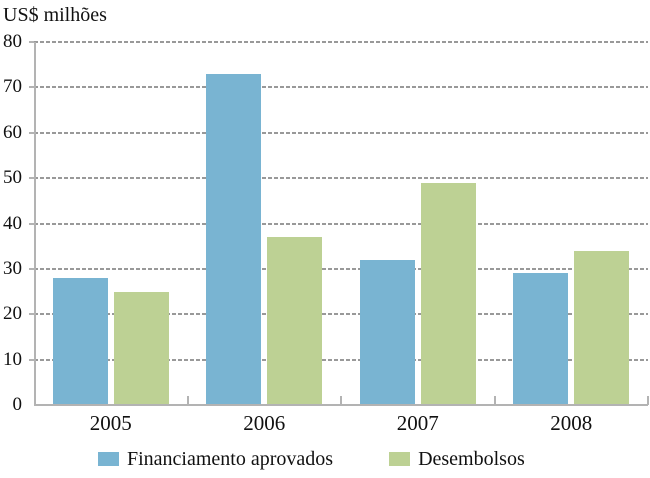  I want to click on y-axis-line, so click(35, 224).